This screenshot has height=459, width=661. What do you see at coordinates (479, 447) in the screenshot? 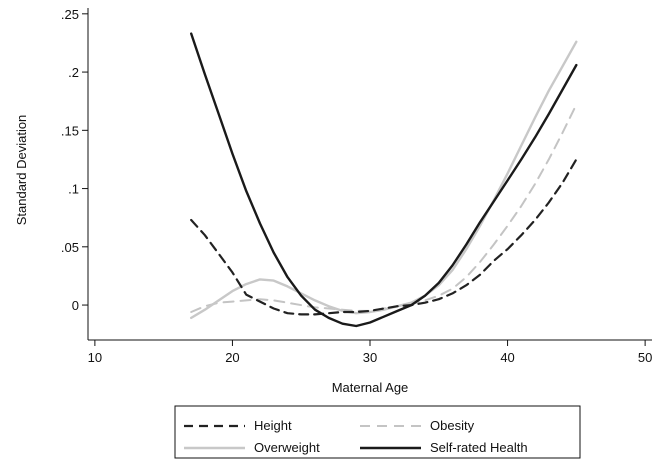
I see `legend-label-self-rated-health: Self-rated Health` at bounding box center [479, 447].